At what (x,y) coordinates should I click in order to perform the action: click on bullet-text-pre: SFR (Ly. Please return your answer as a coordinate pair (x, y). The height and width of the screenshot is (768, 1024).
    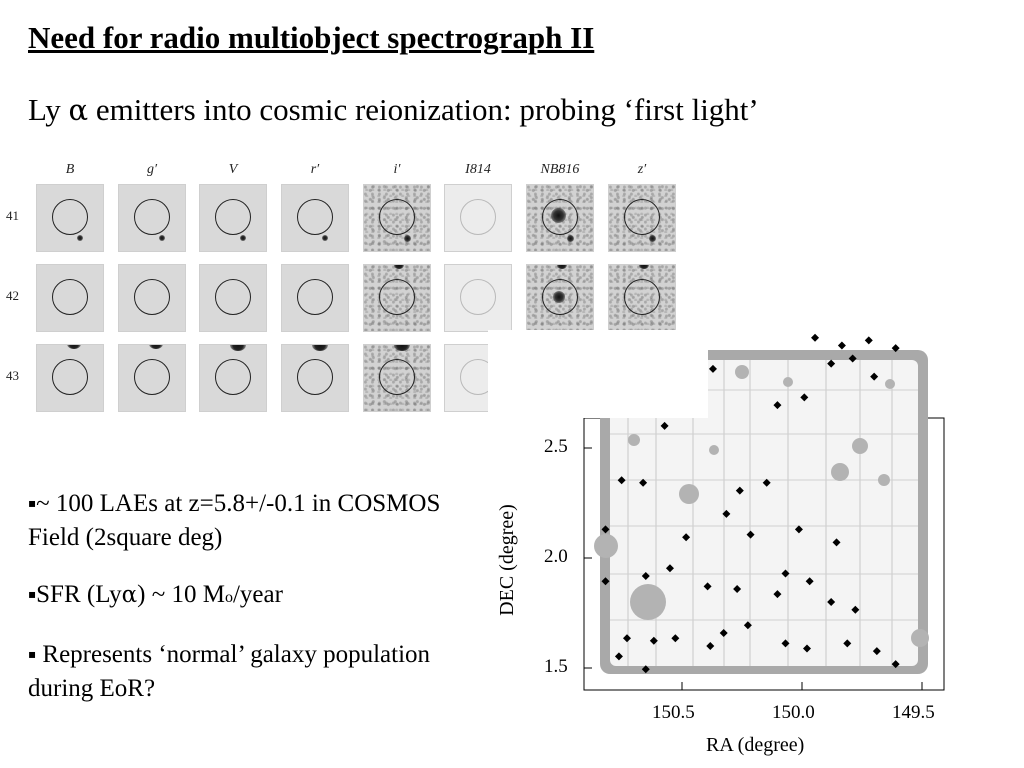
    Looking at the image, I should click on (79, 594).